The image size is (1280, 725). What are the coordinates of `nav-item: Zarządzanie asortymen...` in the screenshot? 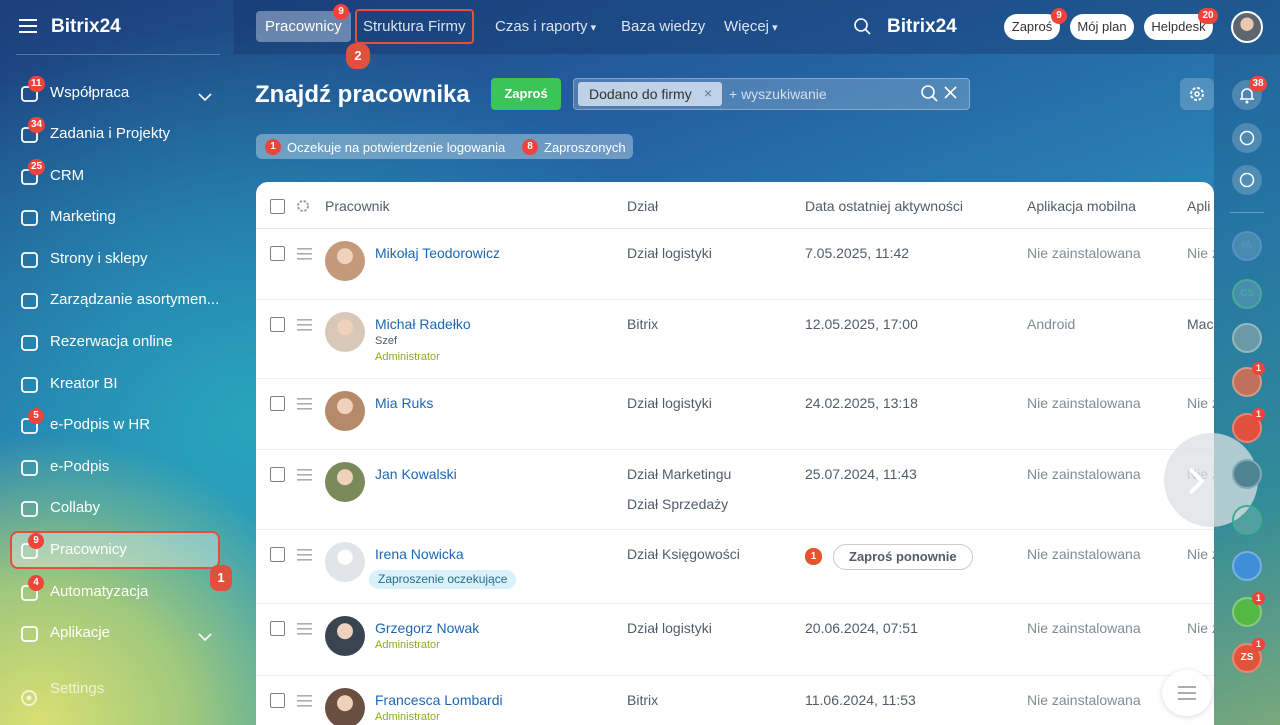 It's located at (135, 299).